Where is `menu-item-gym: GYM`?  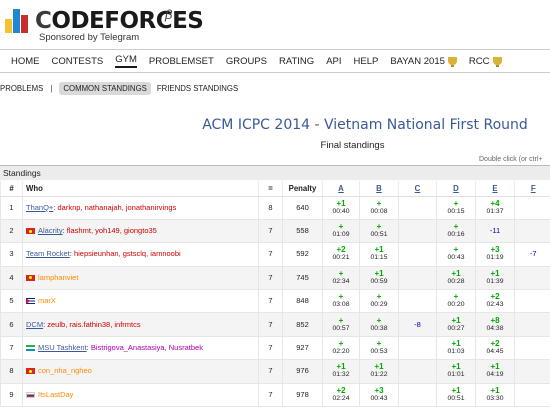 menu-item-gym: GYM is located at coordinates (126, 61).